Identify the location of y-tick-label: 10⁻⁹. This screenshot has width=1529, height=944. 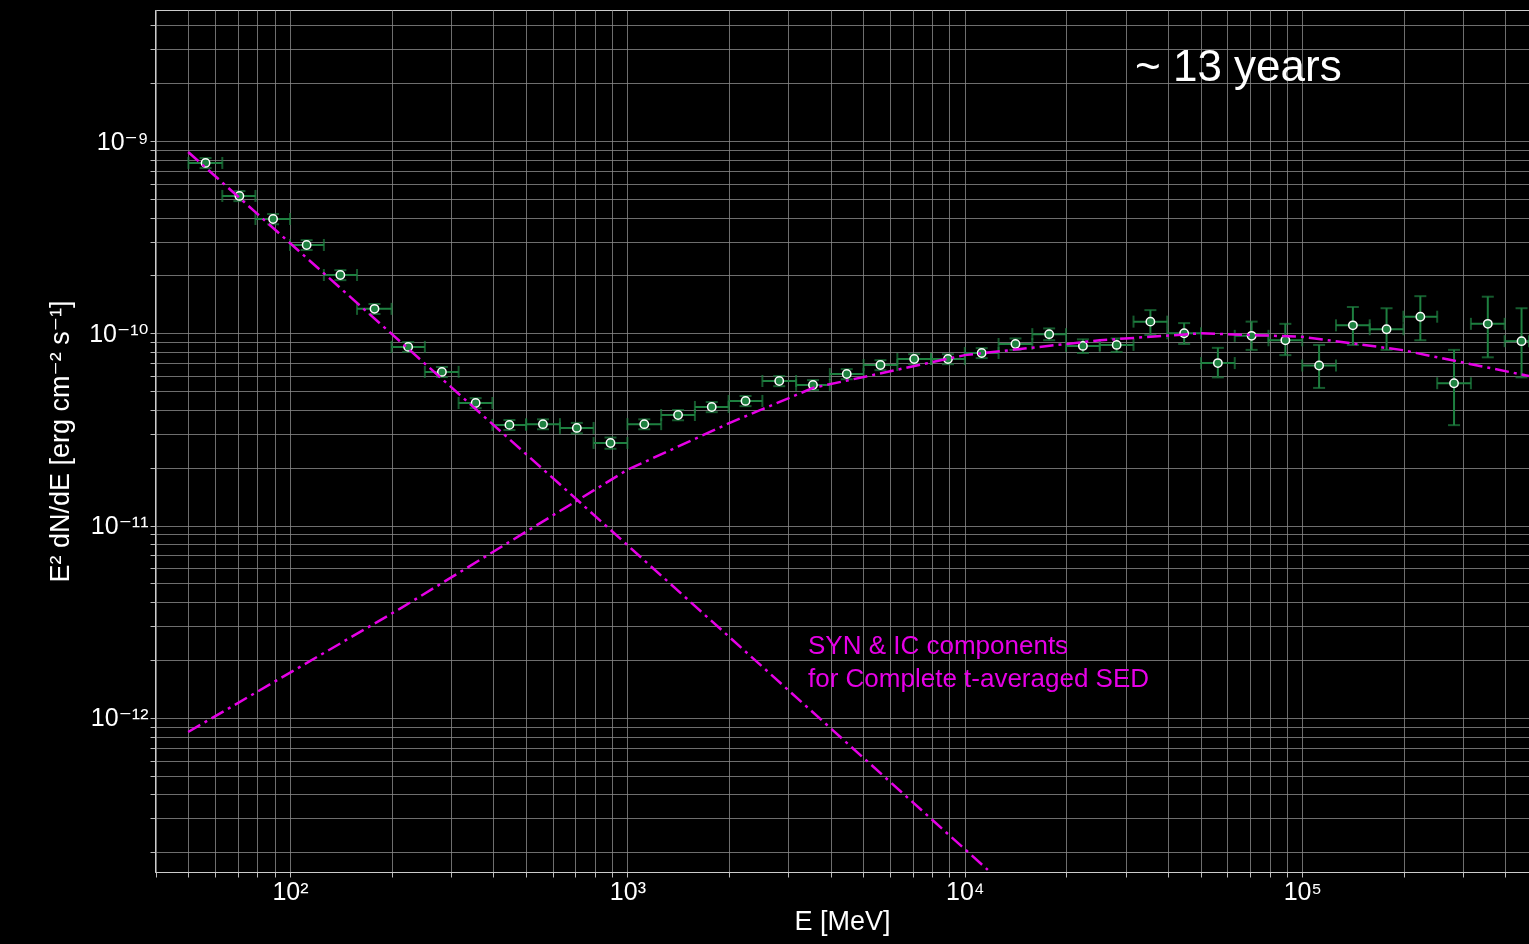
(122, 140).